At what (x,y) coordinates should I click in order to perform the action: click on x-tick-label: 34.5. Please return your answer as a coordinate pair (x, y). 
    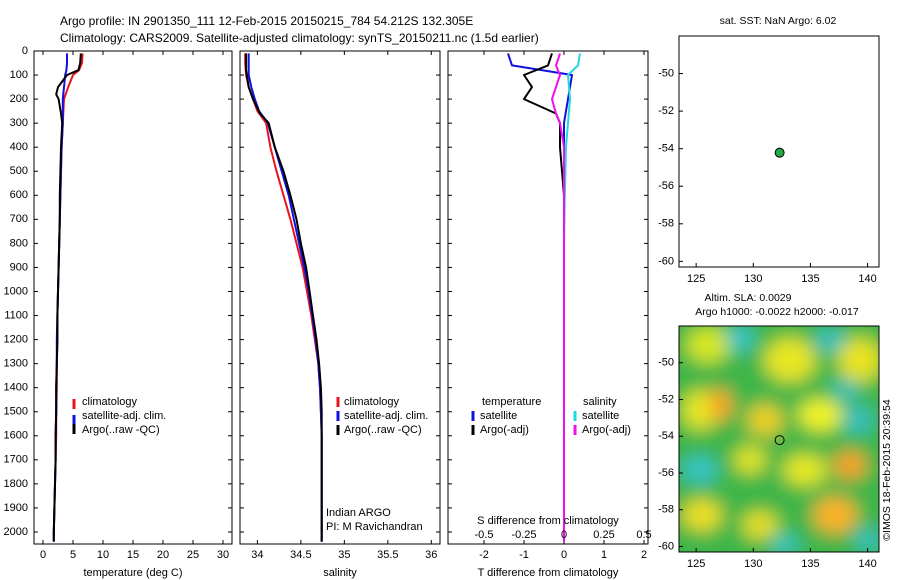
    Looking at the image, I should click on (300, 555).